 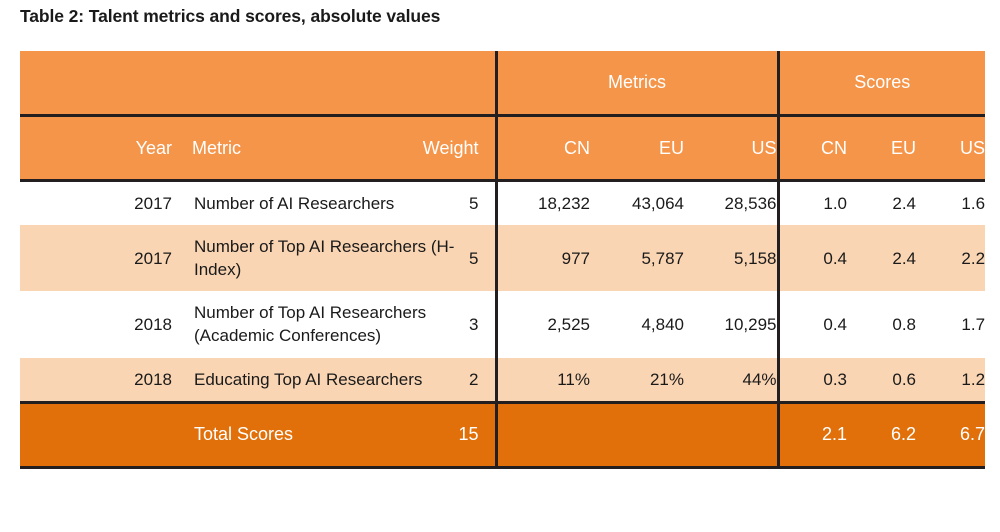 I want to click on cell-metrics-eu: 43,064, so click(x=637, y=203).